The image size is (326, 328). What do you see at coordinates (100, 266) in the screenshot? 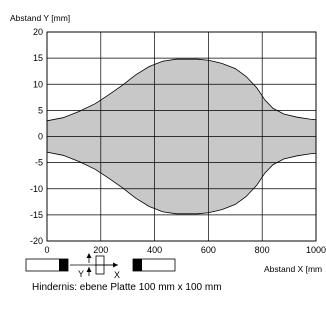
I see `sensor-diagram: Y X` at bounding box center [100, 266].